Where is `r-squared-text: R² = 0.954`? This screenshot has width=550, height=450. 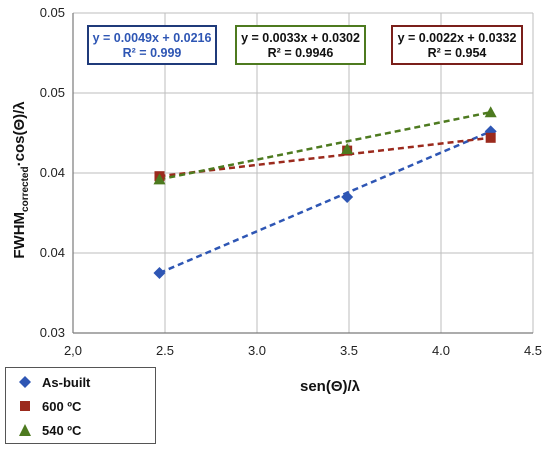 r-squared-text: R² = 0.954 is located at coordinates (457, 53).